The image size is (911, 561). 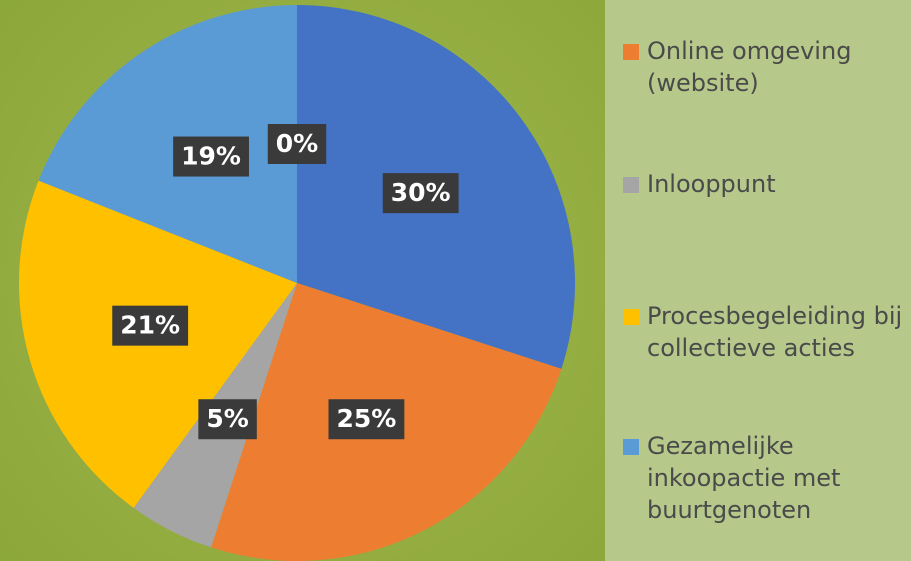 I want to click on data-label: 19%, so click(x=211, y=156).